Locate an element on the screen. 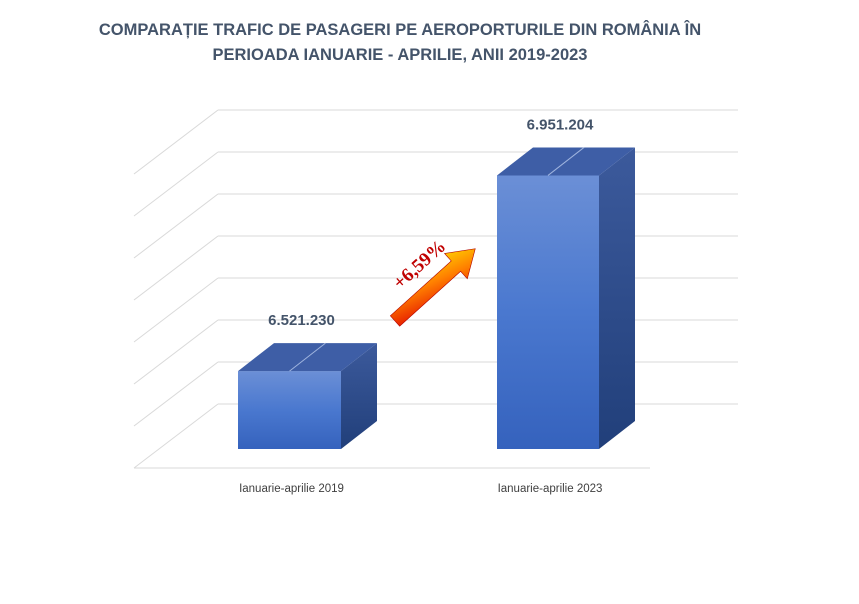 The height and width of the screenshot is (604, 859). growth-annotation: +6,59% is located at coordinates (432, 281).